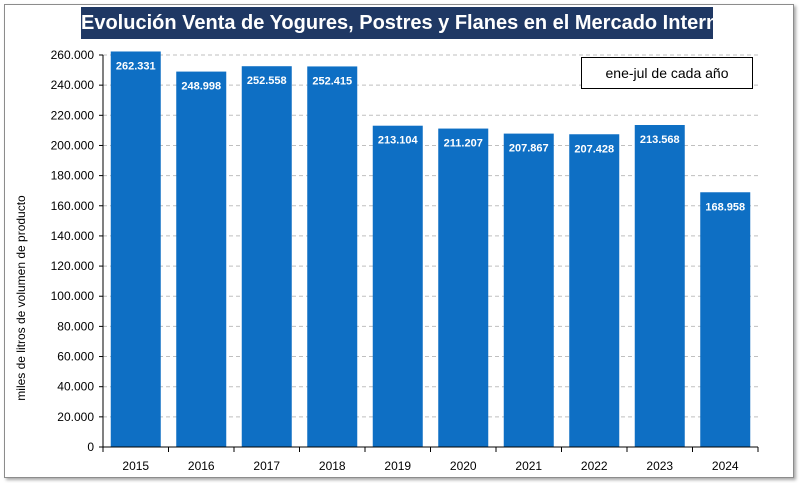 The height and width of the screenshot is (483, 800). Describe the element at coordinates (463, 466) in the screenshot. I see `x-tick-label: 2020` at that location.